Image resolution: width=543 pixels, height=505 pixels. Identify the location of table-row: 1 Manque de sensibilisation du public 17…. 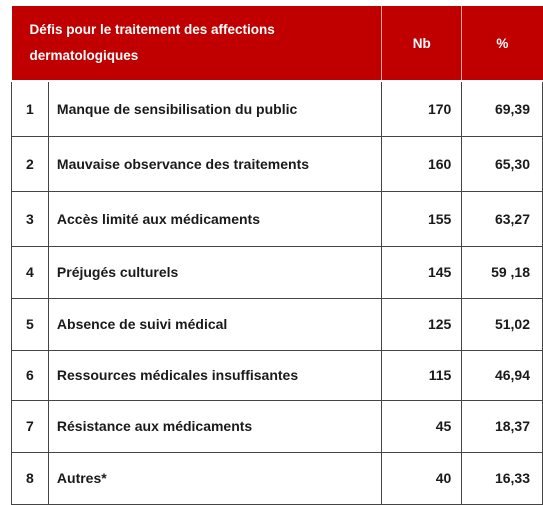
(277, 108).